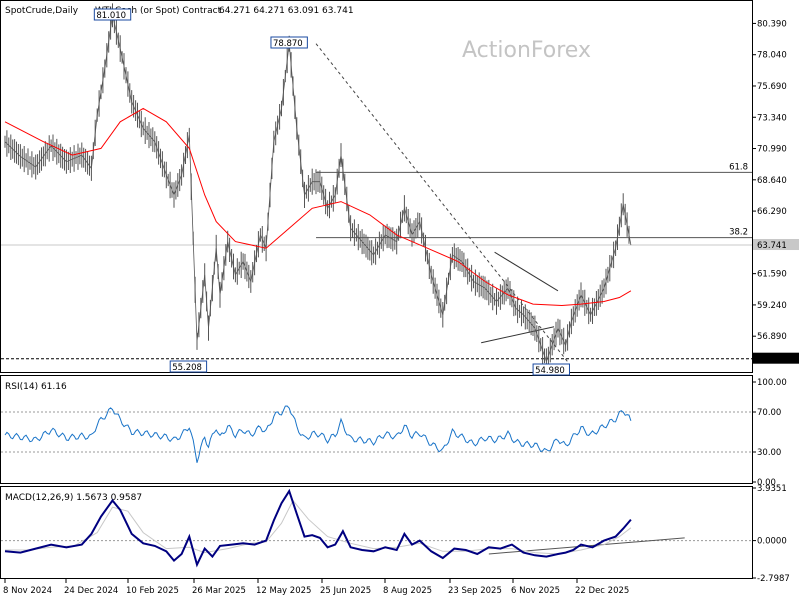 The height and width of the screenshot is (600, 800). What do you see at coordinates (772, 306) in the screenshot?
I see `price-tick-label-8: 59.240` at bounding box center [772, 306].